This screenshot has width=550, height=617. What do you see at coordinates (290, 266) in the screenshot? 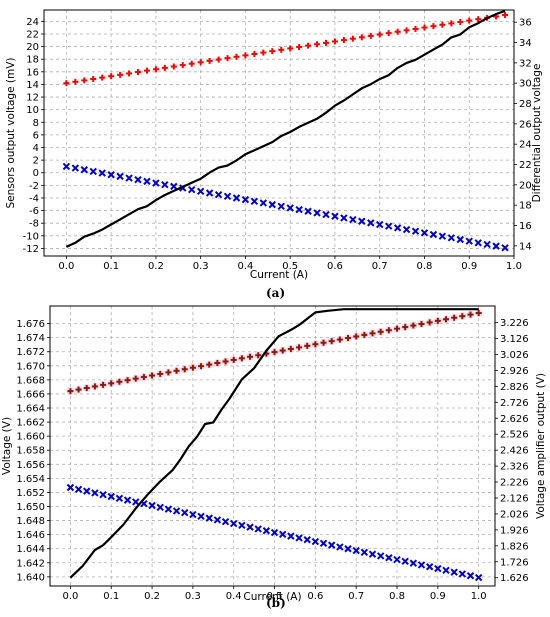
I see `x-tick-label: 0.5` at bounding box center [290, 266].